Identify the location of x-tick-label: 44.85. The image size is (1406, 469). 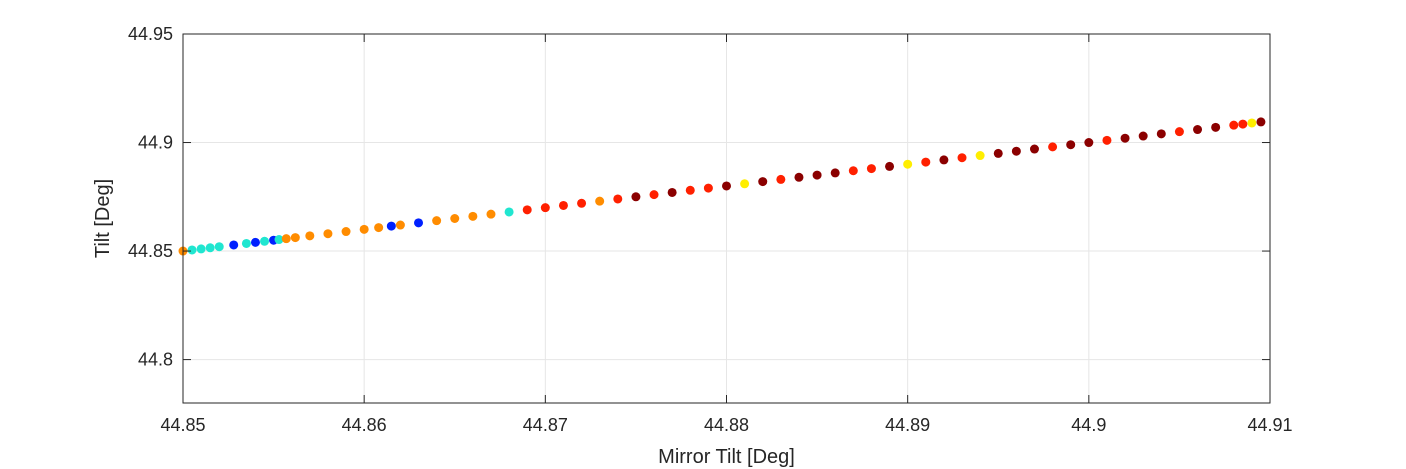
(182, 425).